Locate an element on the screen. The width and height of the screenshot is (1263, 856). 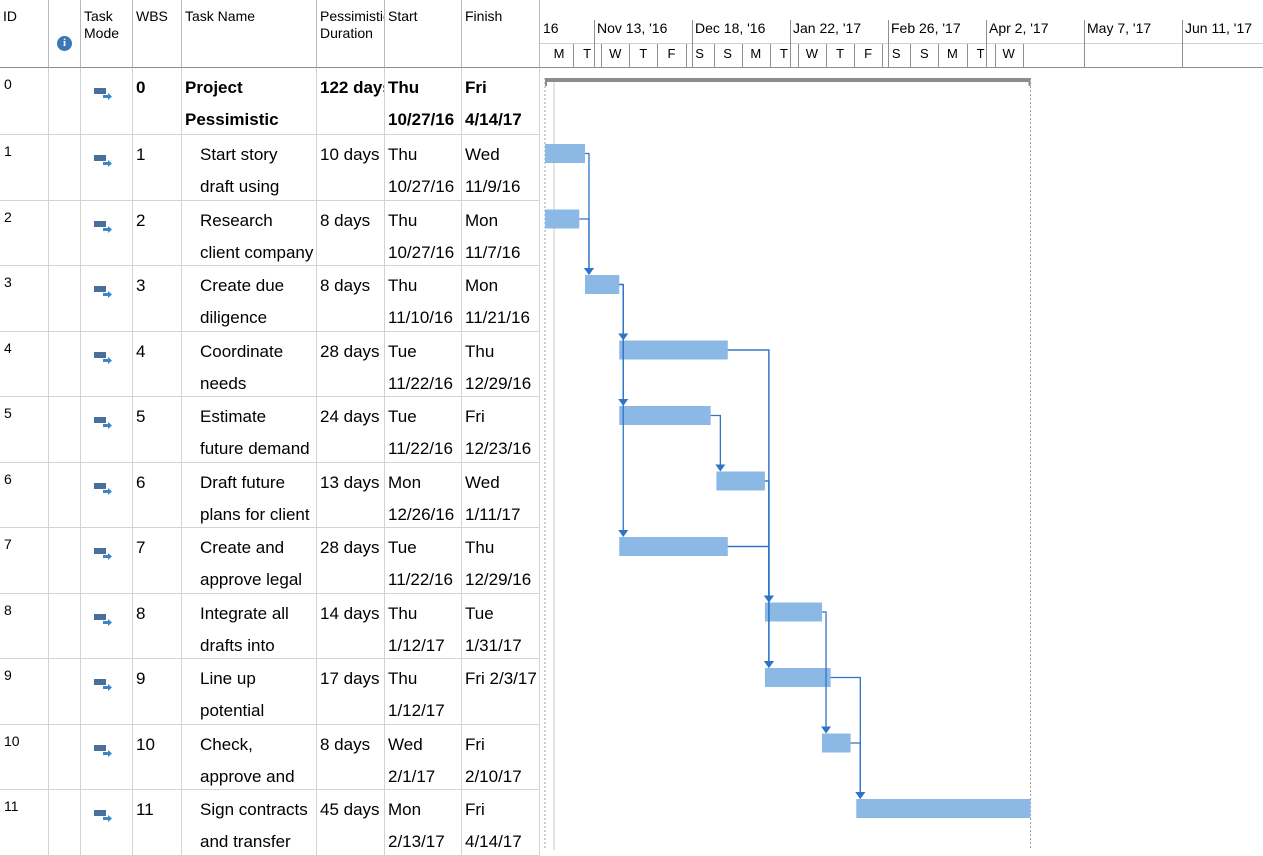
task-finish-cell: Fri 2/3/17 is located at coordinates (501, 691).